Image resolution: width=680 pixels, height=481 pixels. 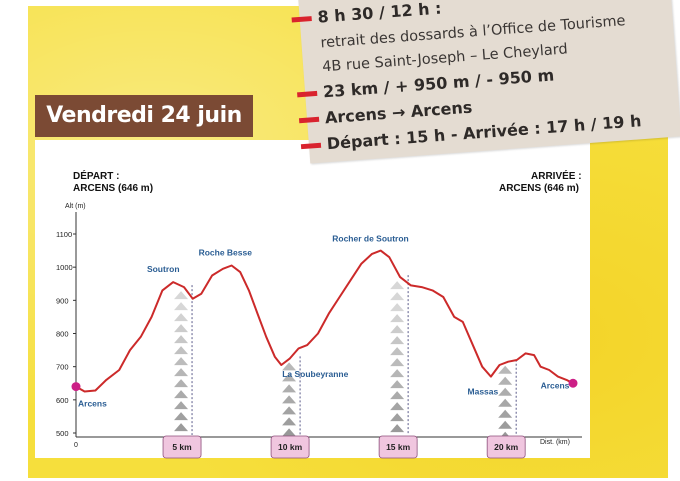 I want to click on y-tick-label: 800, so click(x=62, y=334).